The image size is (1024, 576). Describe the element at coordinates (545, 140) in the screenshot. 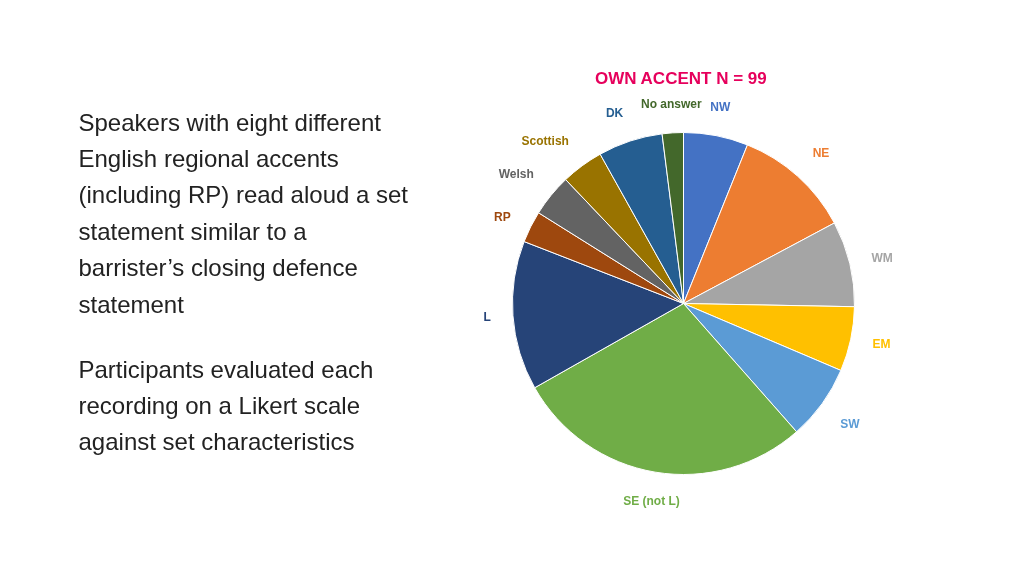

I see `slice-label: Scottish` at that location.